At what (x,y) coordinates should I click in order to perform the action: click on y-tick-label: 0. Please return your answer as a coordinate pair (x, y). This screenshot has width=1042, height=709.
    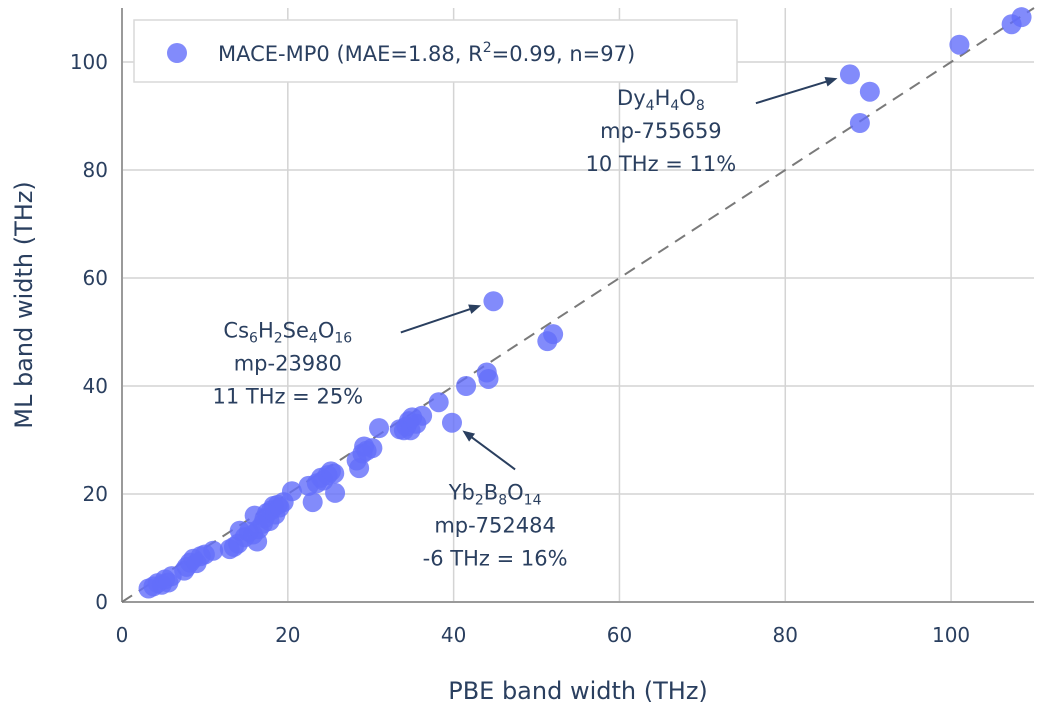
    Looking at the image, I should click on (101, 602).